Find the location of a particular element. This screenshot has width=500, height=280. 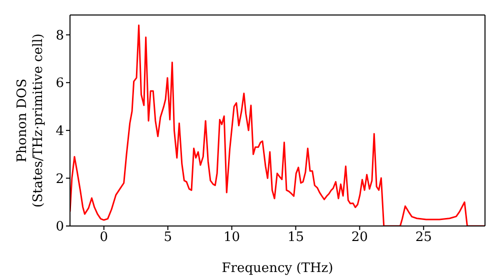

x-axis-title: Frequency (THz) is located at coordinates (278, 268).